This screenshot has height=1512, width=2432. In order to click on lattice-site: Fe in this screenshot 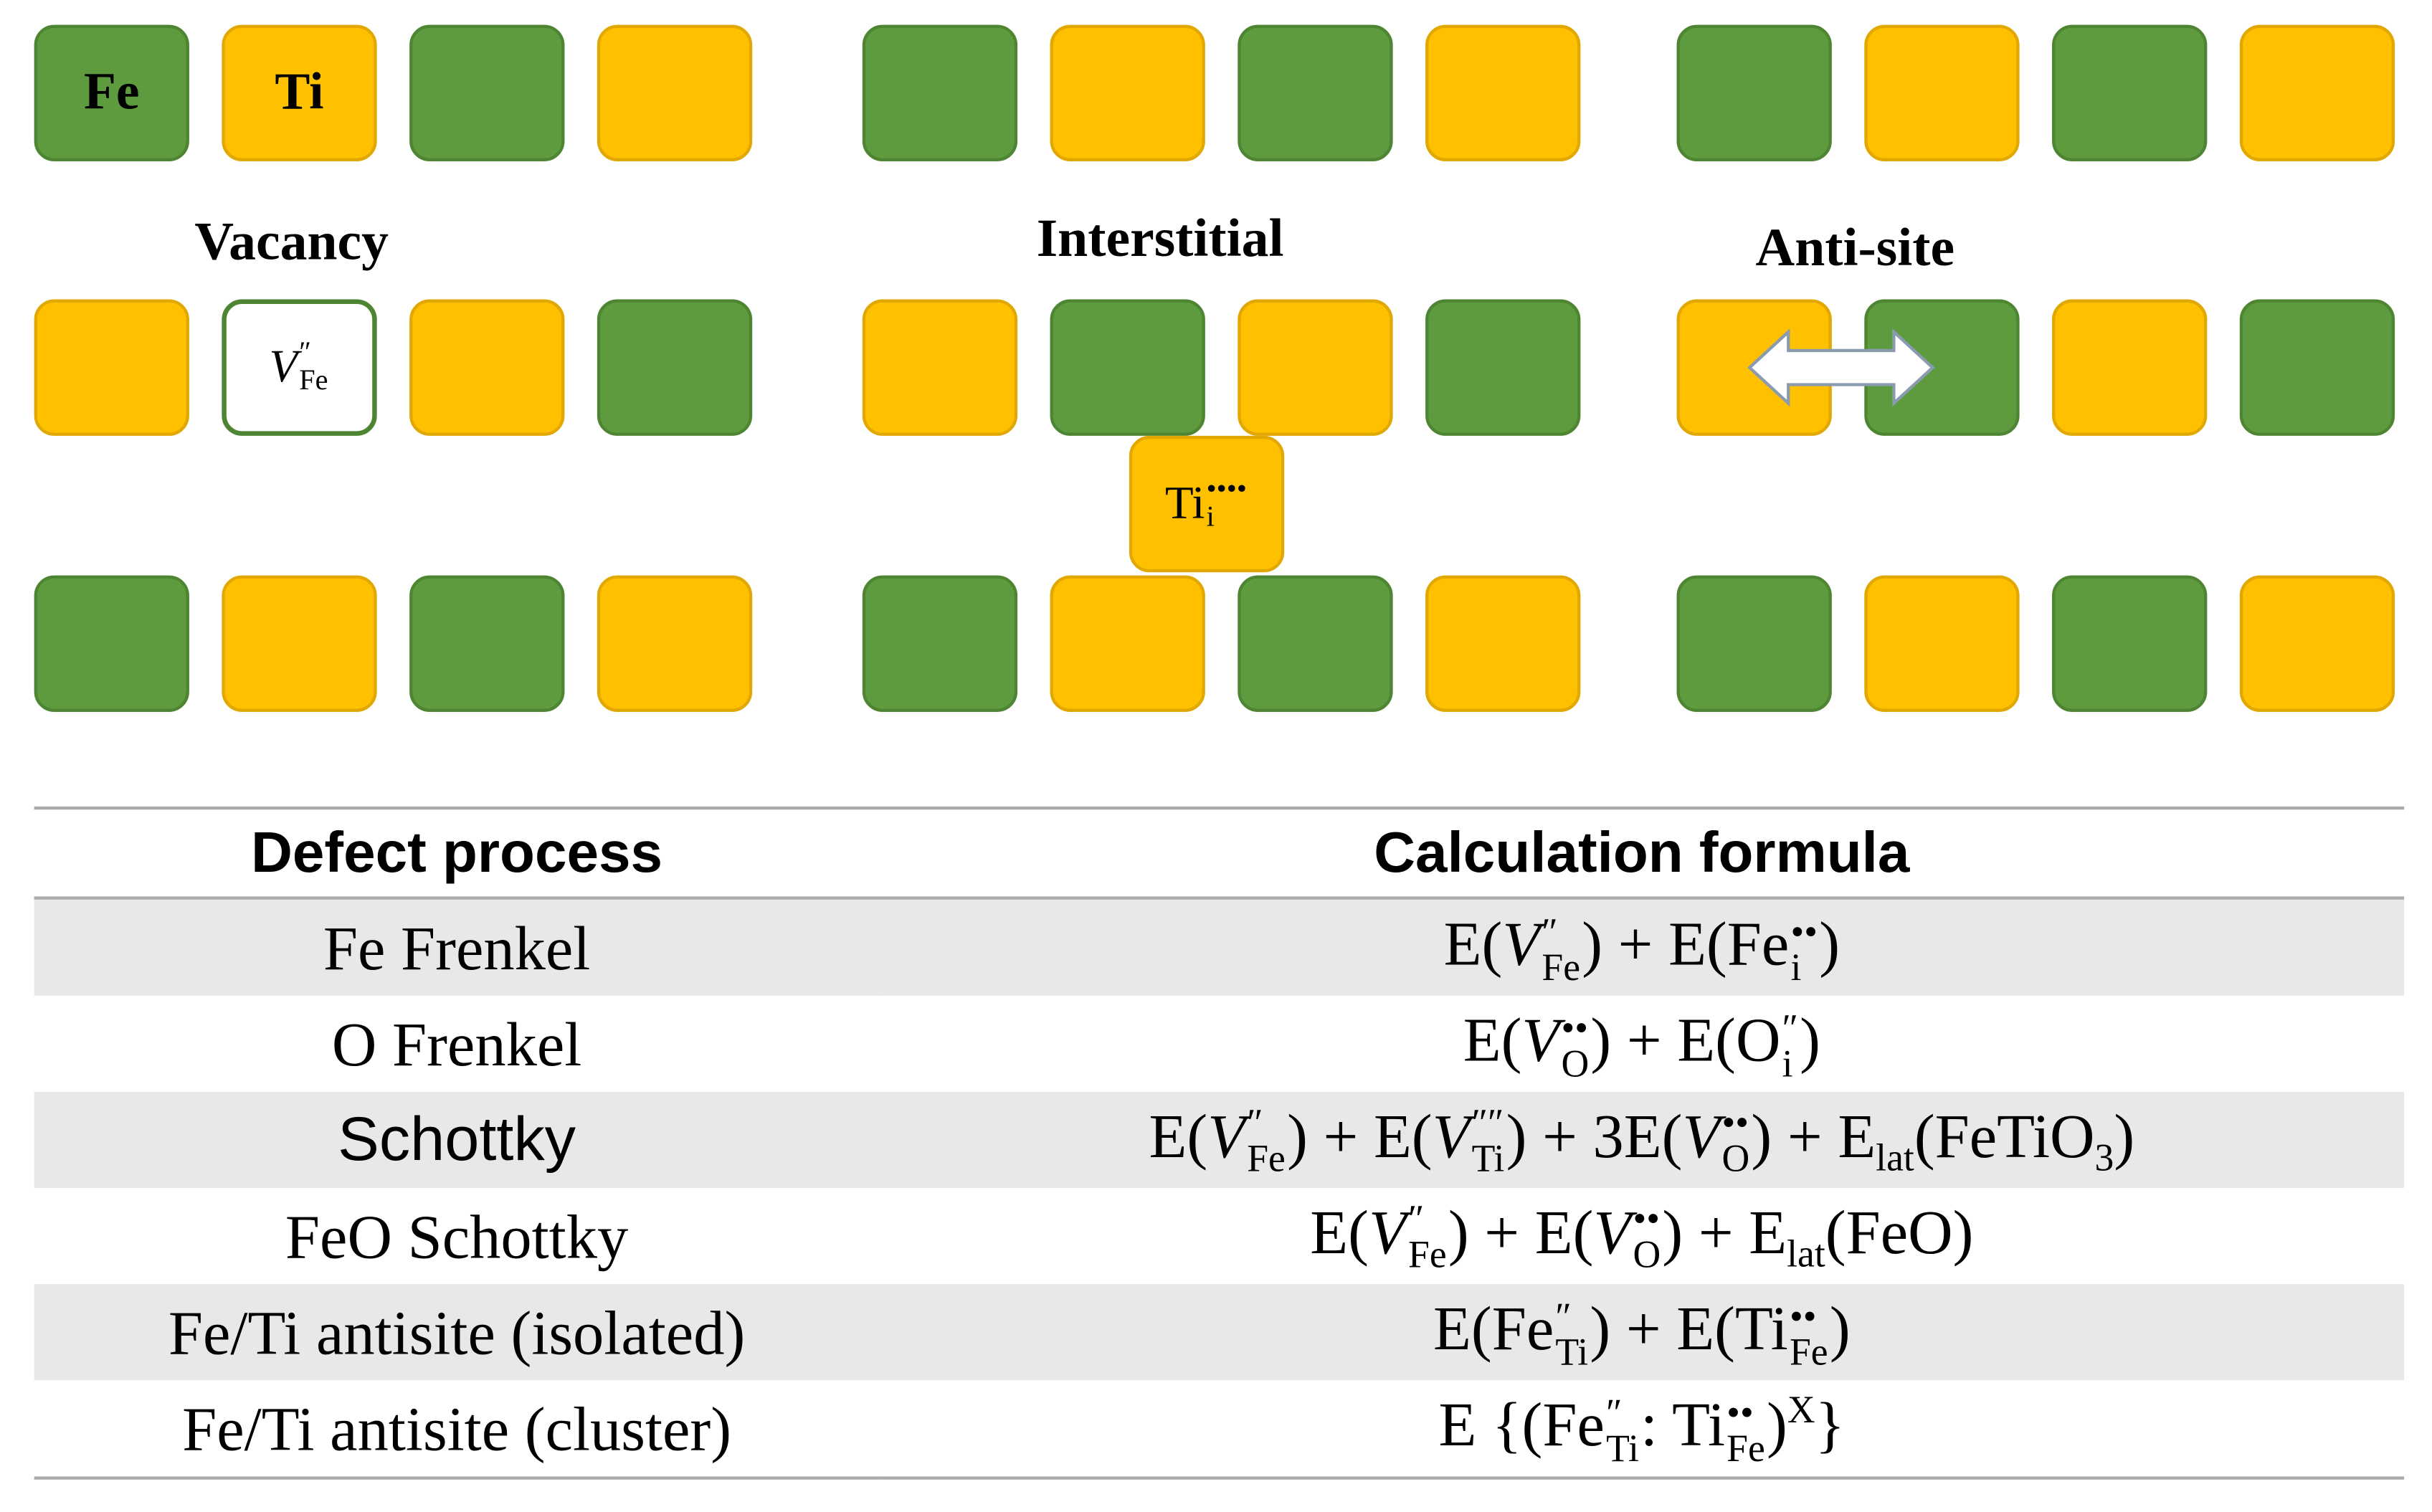, I will do `click(111, 92)`.